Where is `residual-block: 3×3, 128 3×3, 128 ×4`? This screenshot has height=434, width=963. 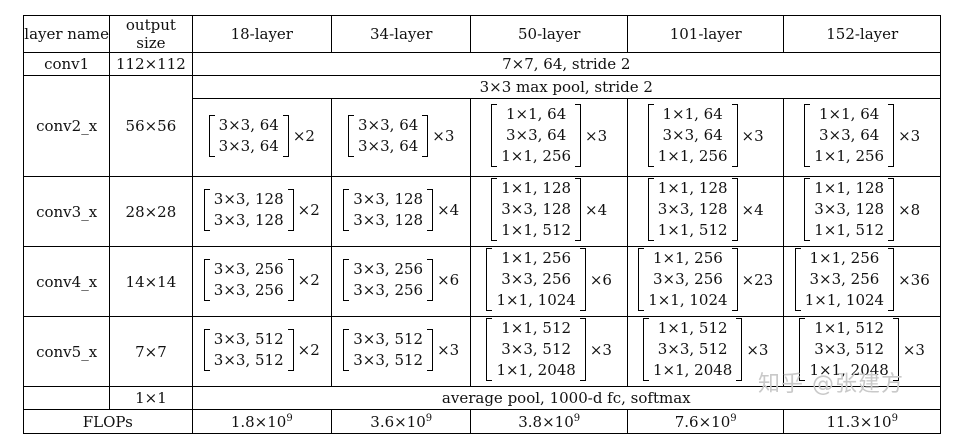
residual-block: 3×3, 128 3×3, 128 ×4 is located at coordinates (401, 209).